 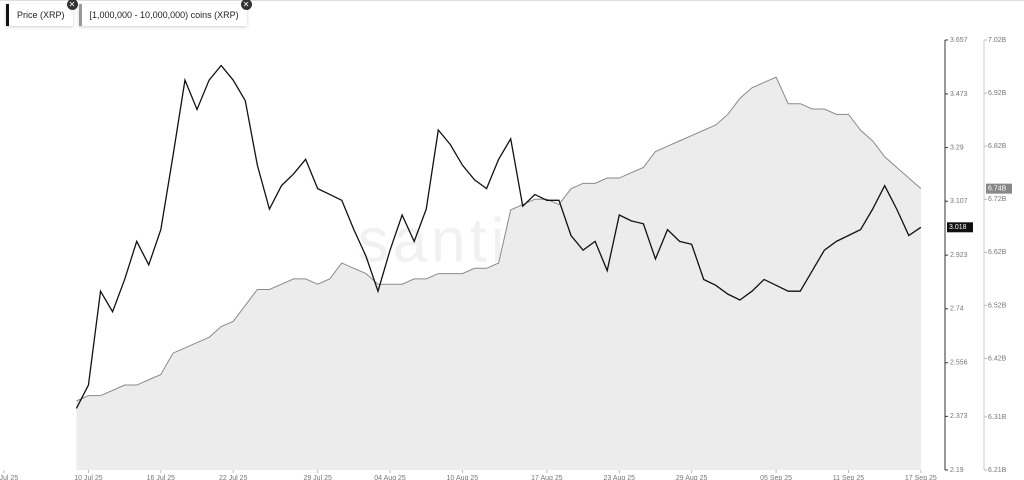 I want to click on x-tick-label: 10 Jul 25, so click(x=88, y=477).